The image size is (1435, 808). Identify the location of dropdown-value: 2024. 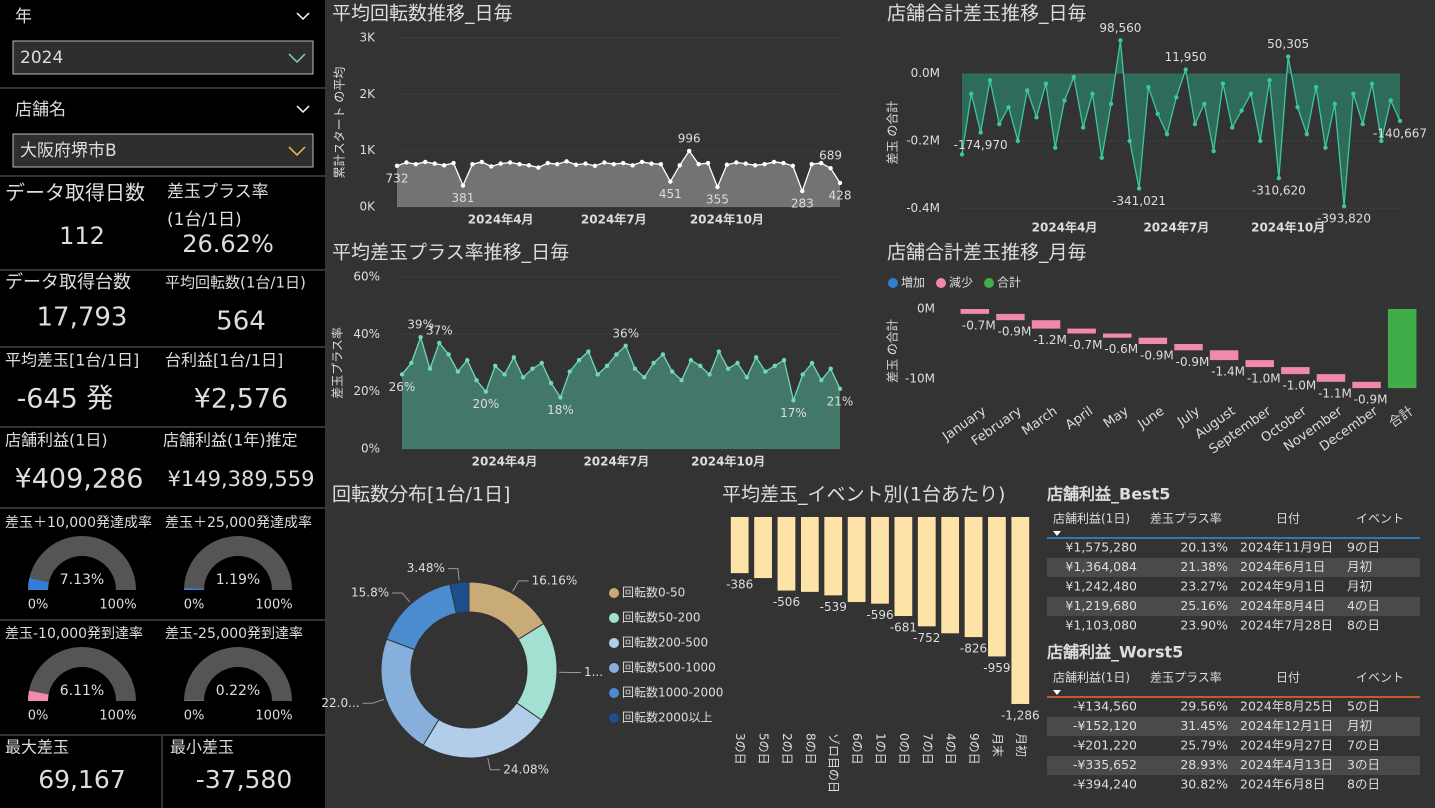
(41, 58).